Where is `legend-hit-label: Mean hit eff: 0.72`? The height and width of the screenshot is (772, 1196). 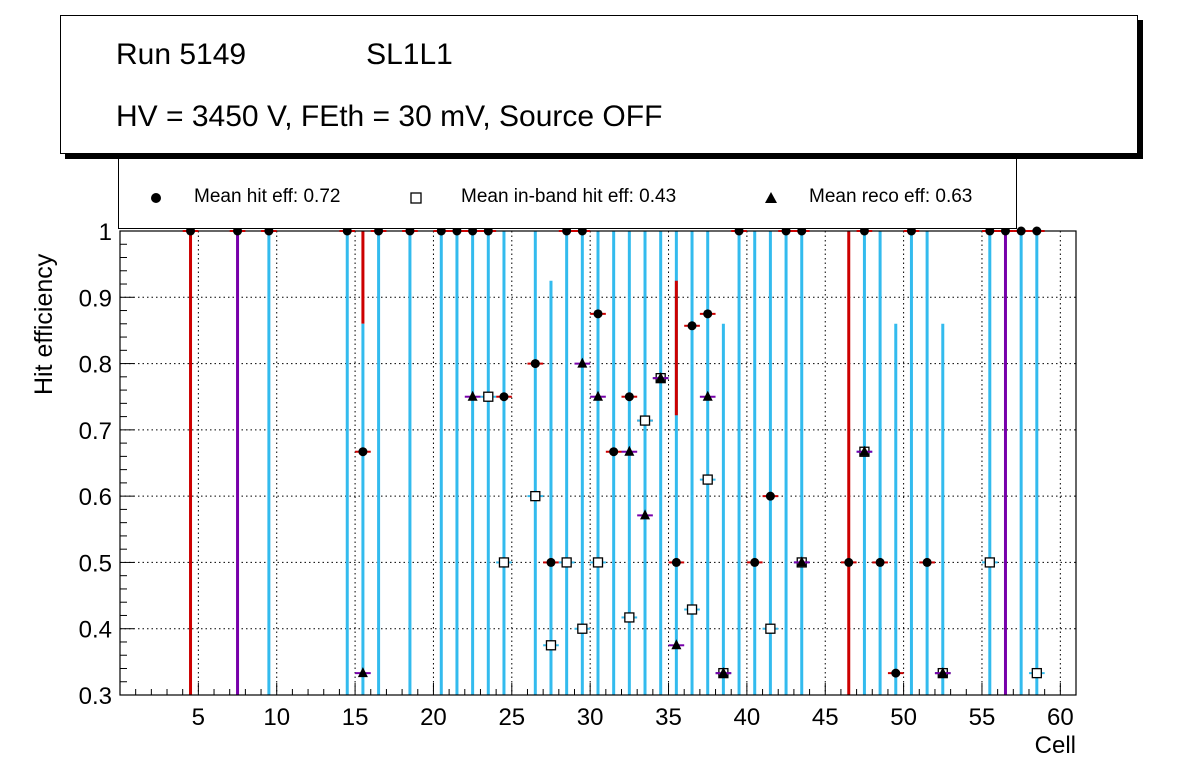 legend-hit-label: Mean hit eff: 0.72 is located at coordinates (267, 196).